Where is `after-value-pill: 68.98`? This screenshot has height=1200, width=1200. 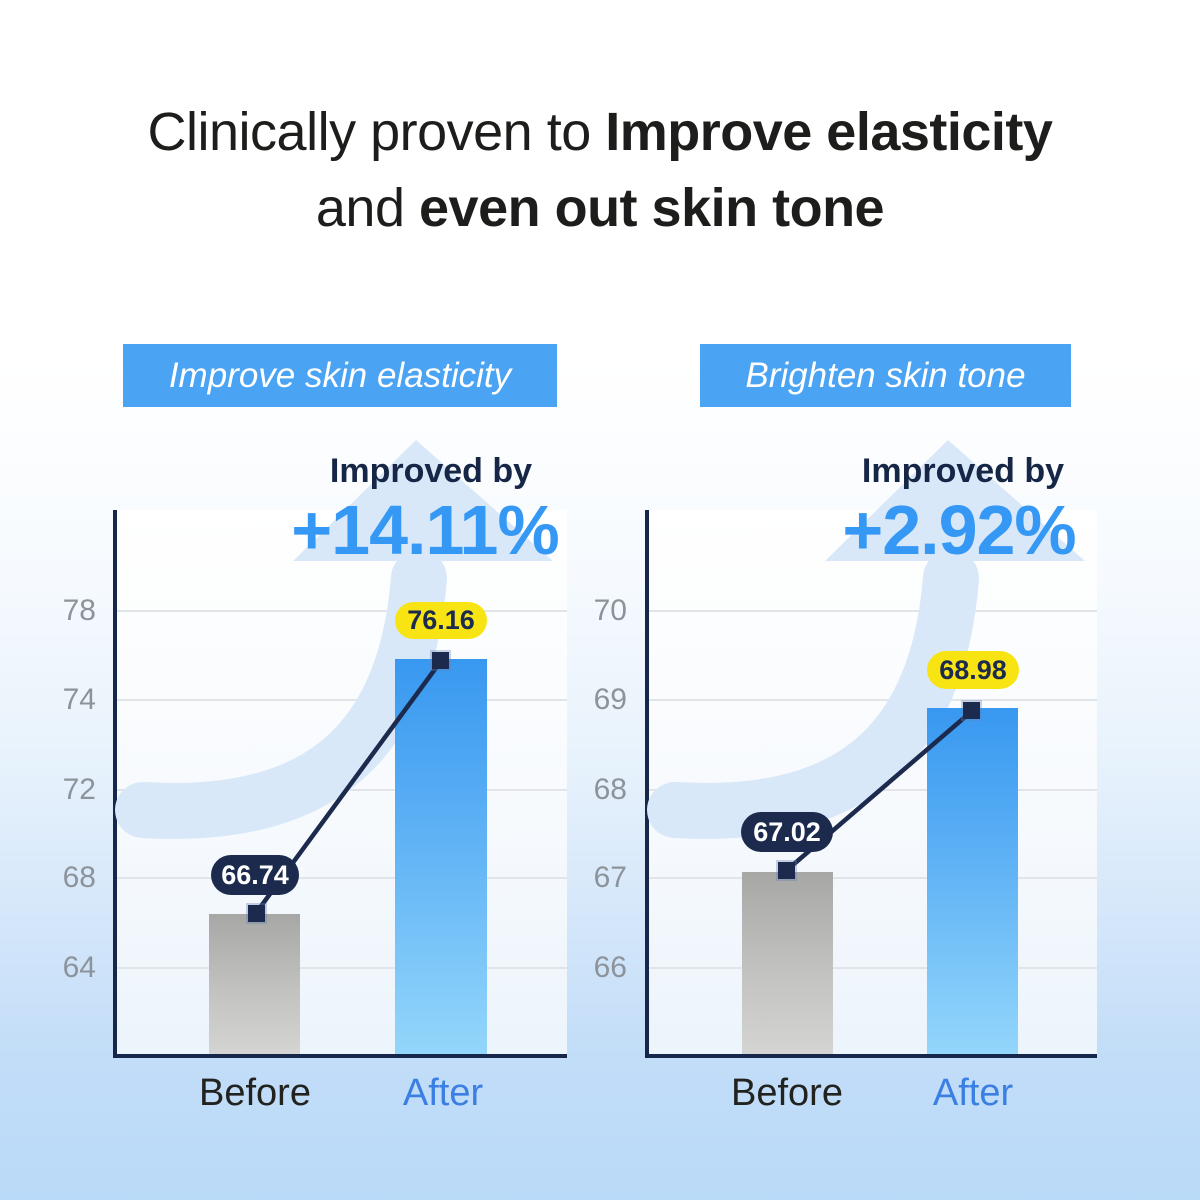
after-value-pill: 68.98 is located at coordinates (973, 670).